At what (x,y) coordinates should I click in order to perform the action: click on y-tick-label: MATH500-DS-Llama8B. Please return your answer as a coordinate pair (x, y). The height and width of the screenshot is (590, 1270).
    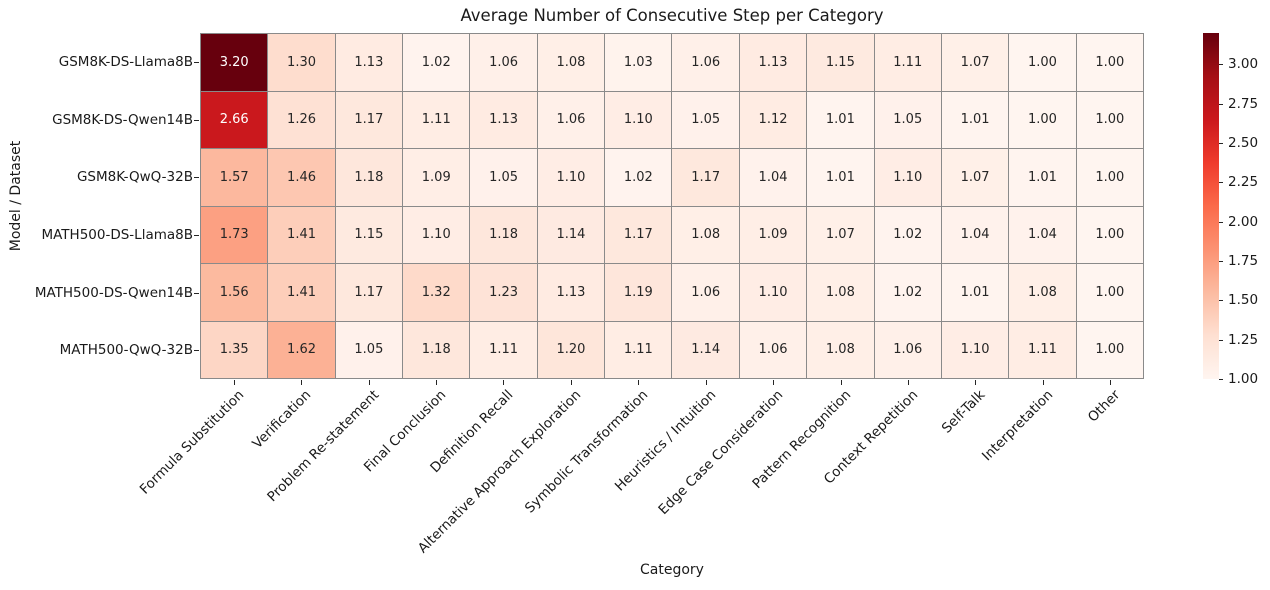
    Looking at the image, I should click on (117, 234).